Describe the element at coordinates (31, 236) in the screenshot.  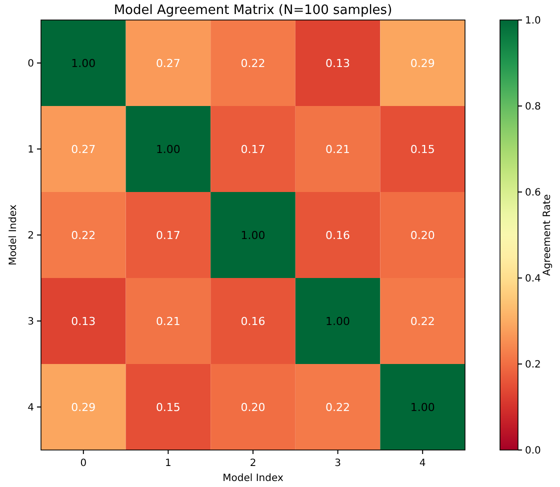
I see `y-tick-label: 2` at that location.